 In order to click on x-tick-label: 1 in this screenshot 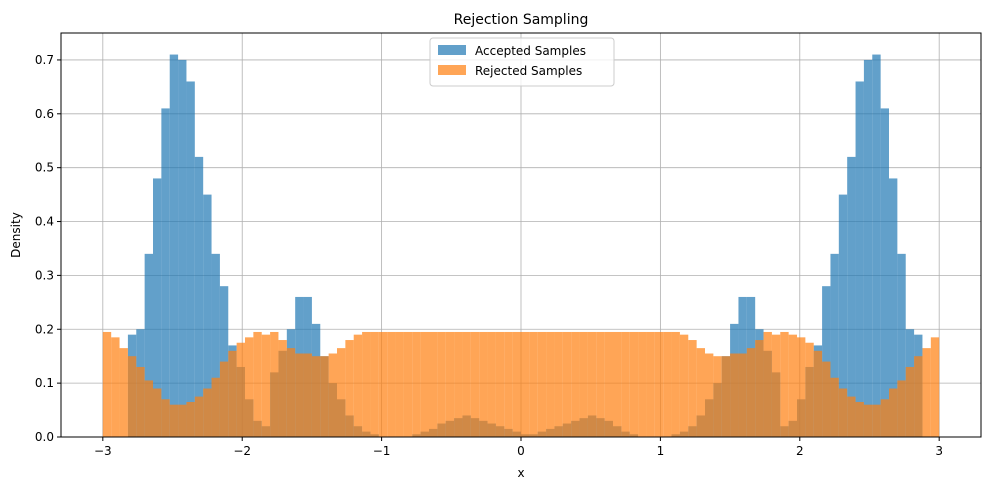, I will do `click(661, 451)`.